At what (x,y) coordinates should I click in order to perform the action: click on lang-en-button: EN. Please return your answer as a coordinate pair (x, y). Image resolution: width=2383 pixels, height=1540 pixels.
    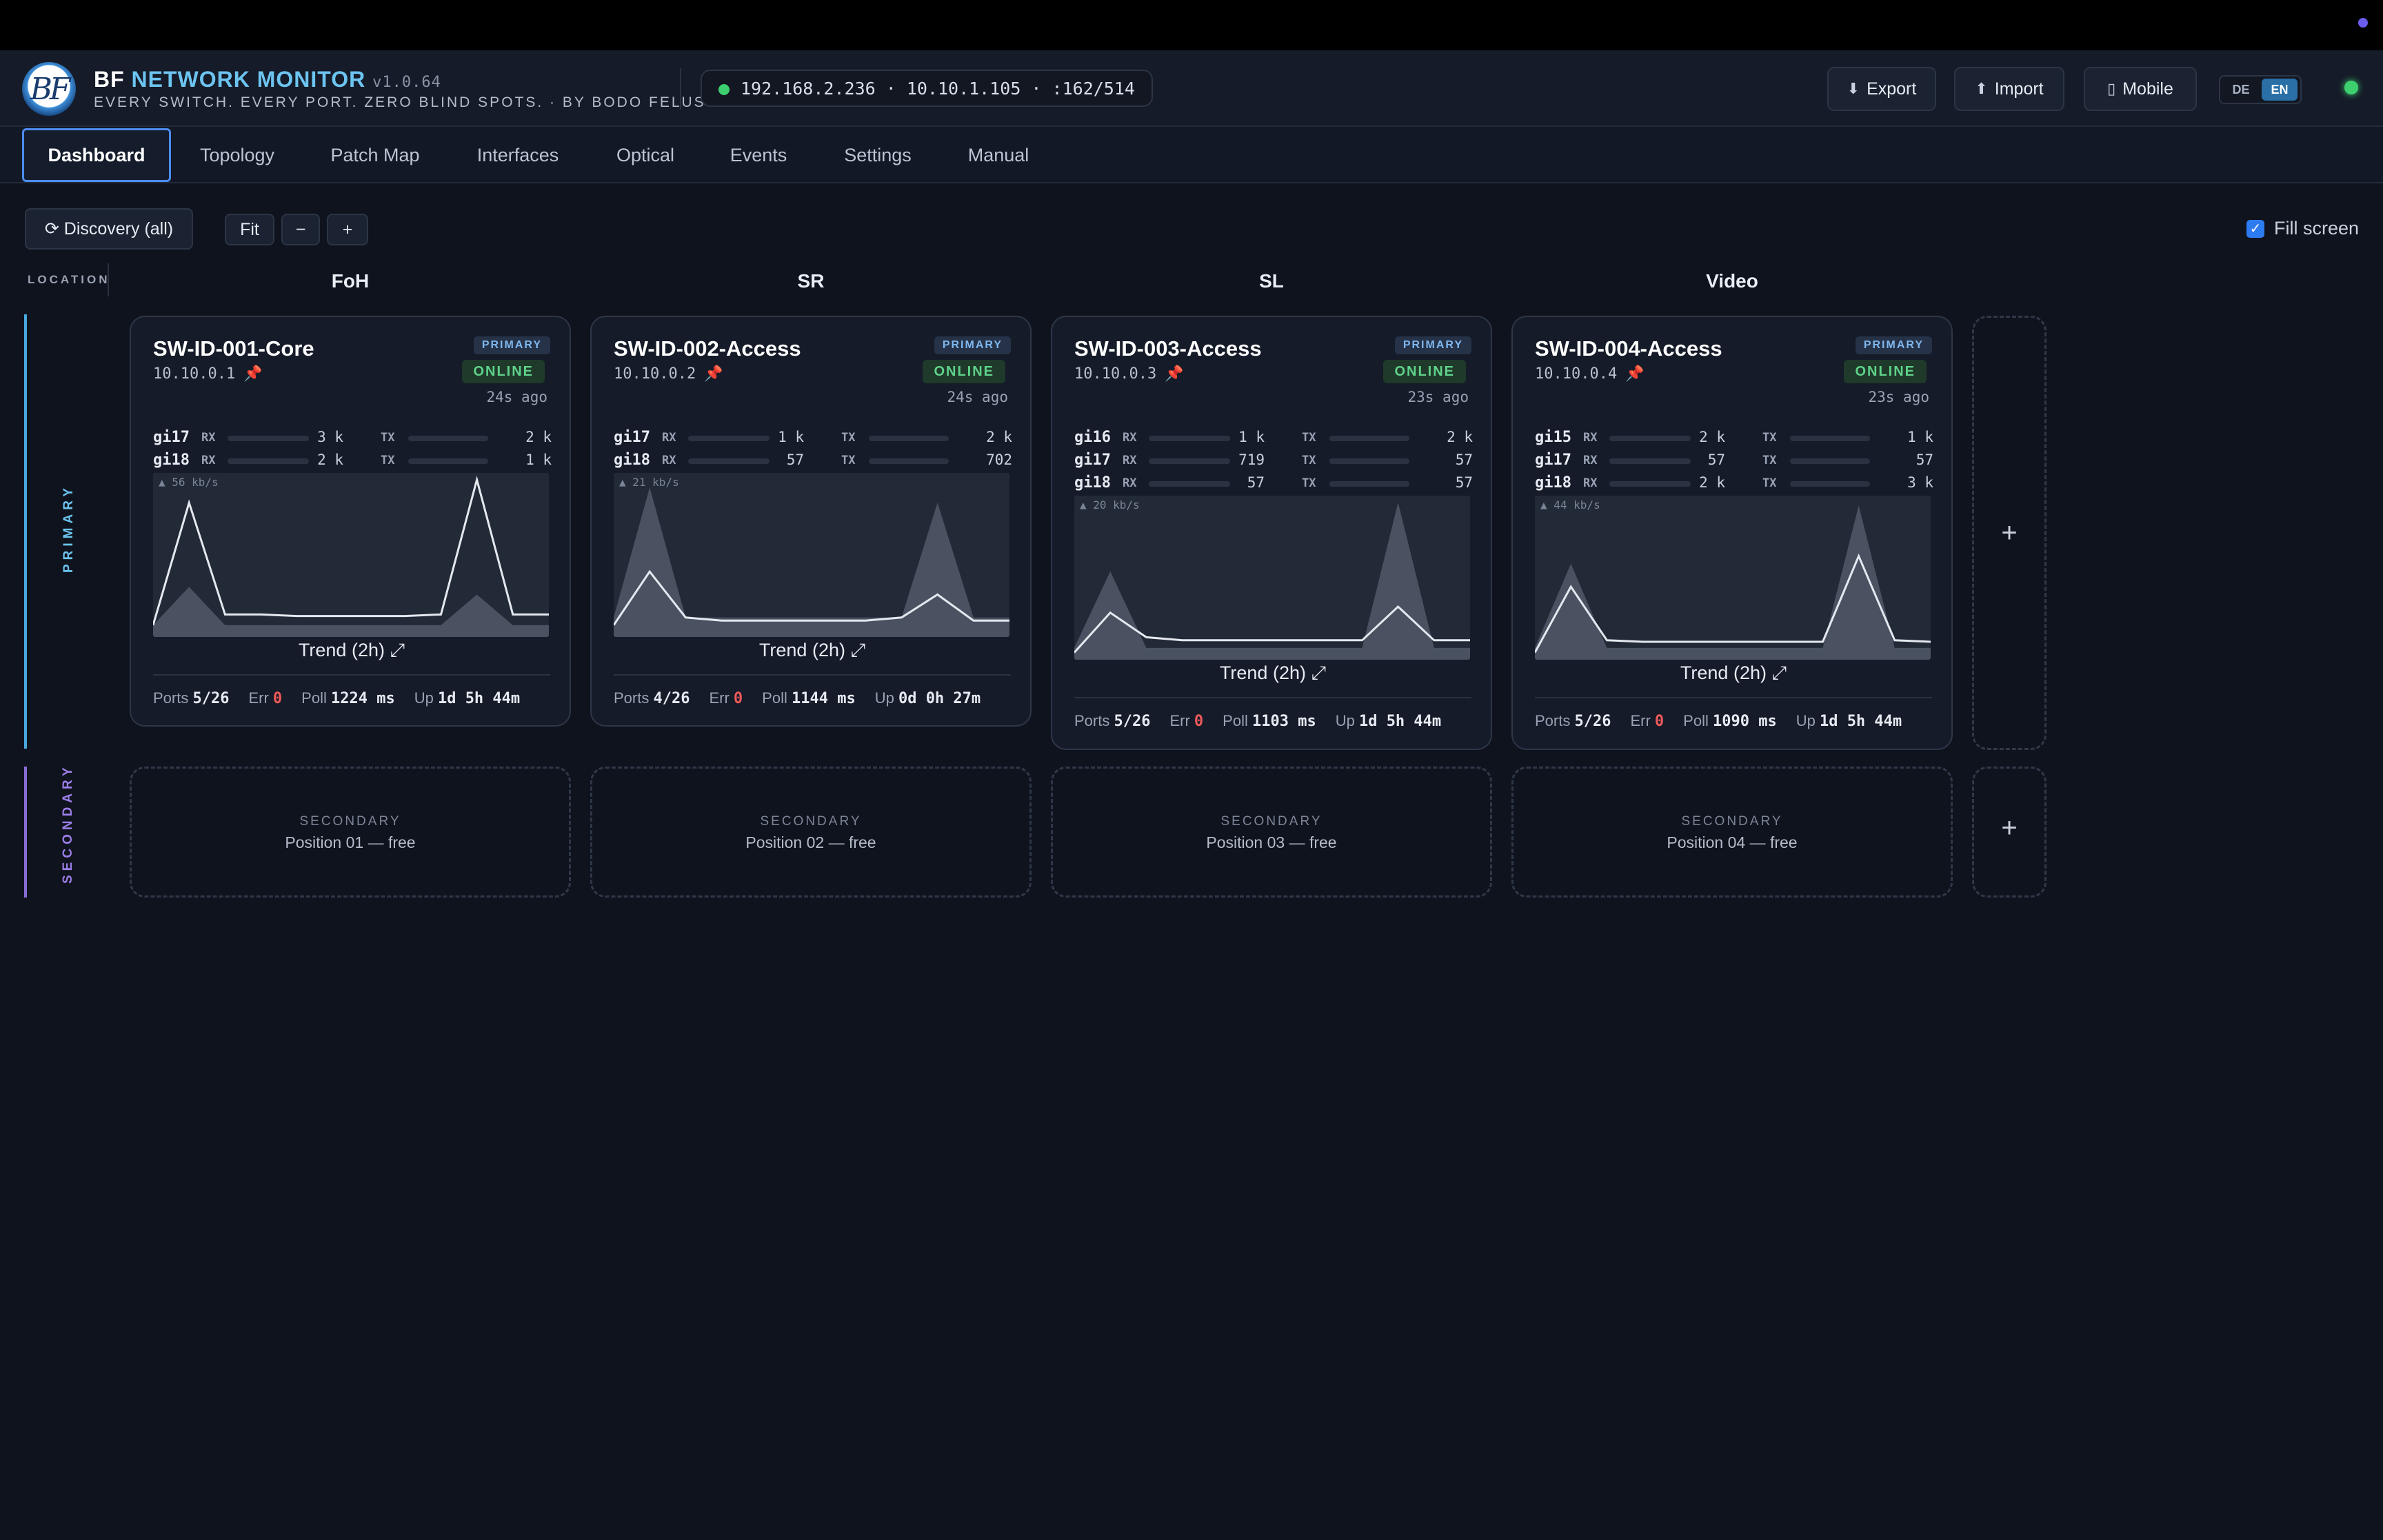
    Looking at the image, I should click on (2279, 90).